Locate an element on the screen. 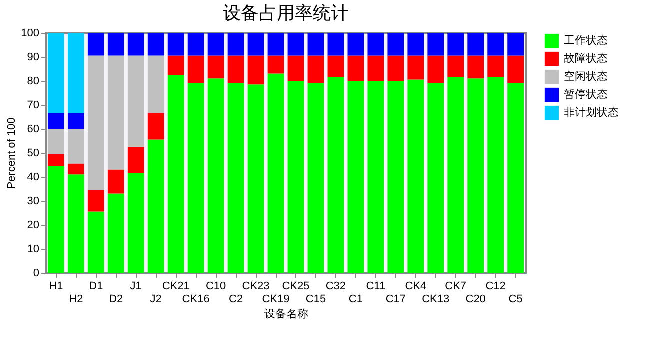  legend-label: 非计划状态 is located at coordinates (591, 112).